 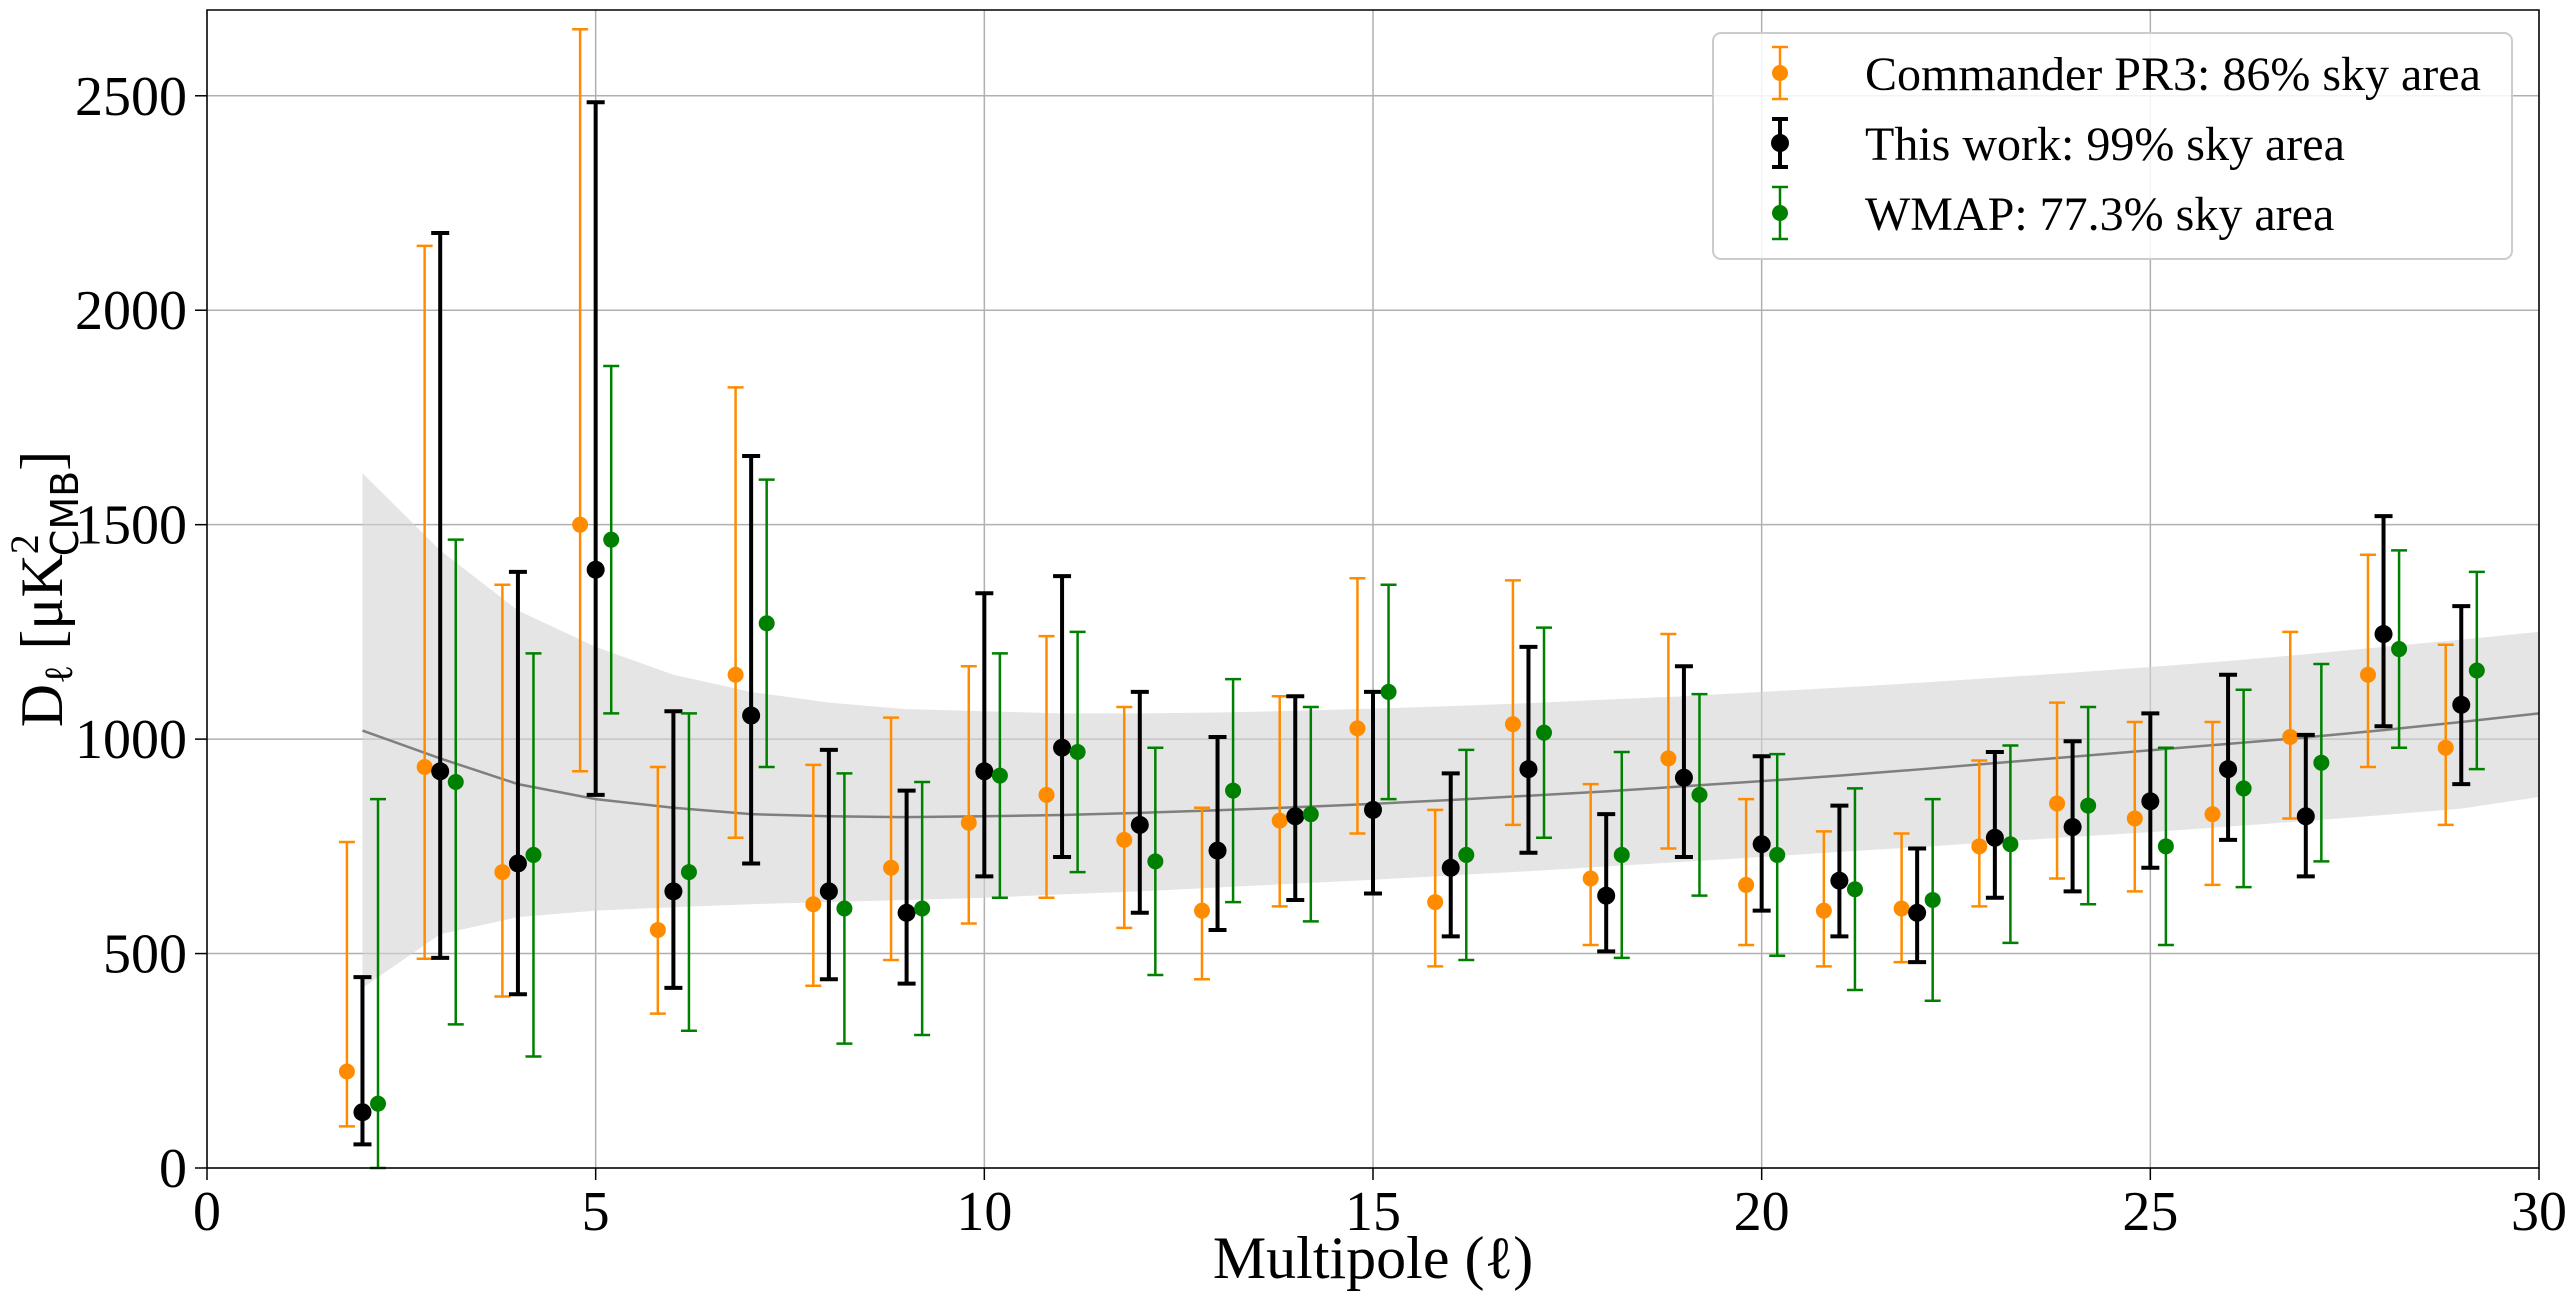 What do you see at coordinates (2150, 1212) in the screenshot?
I see `x-tick-label: 25` at bounding box center [2150, 1212].